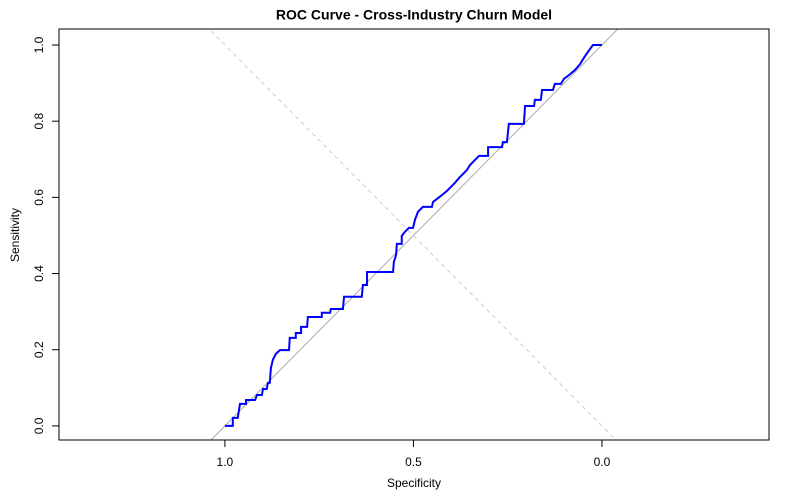  I want to click on y-axis-label: Sensitivity, so click(15, 235).